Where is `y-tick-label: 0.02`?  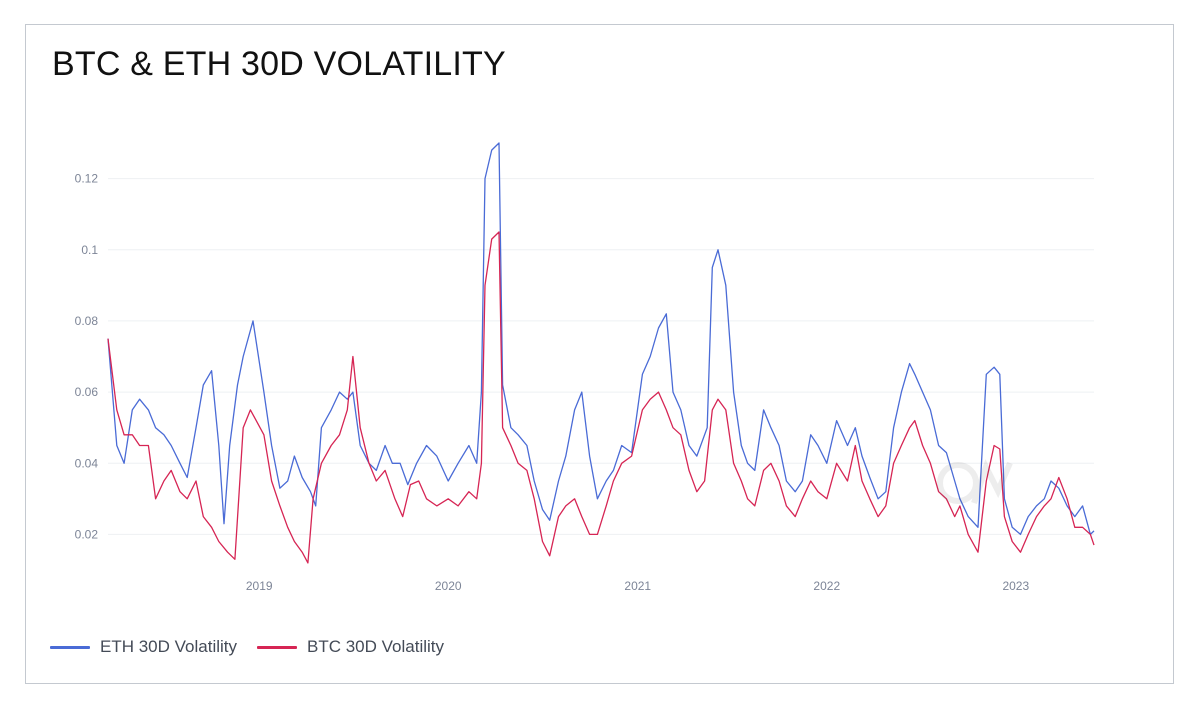 y-tick-label: 0.02 is located at coordinates (87, 534).